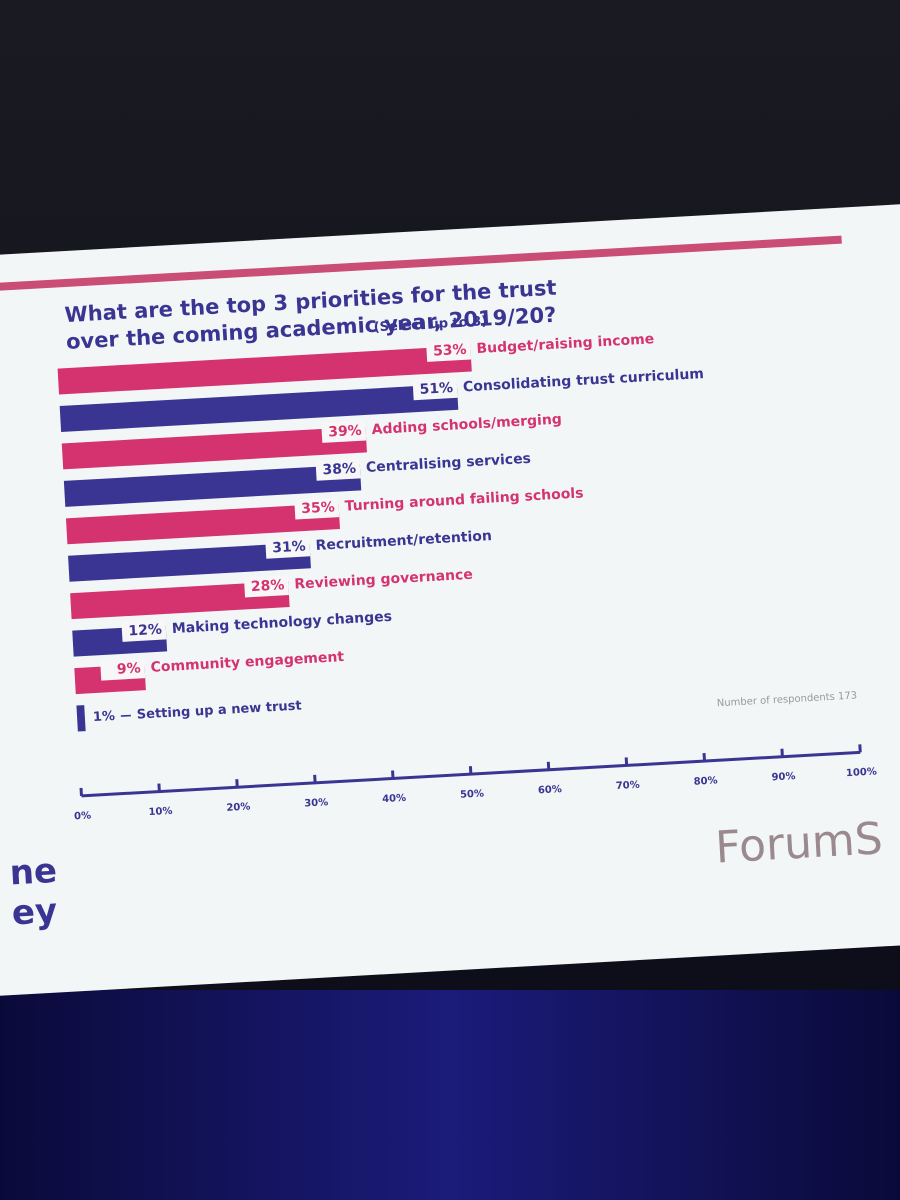 Image resolution: width=900 pixels, height=1200 pixels. What do you see at coordinates (394, 799) in the screenshot?
I see `x-tick-label: 40%` at bounding box center [394, 799].